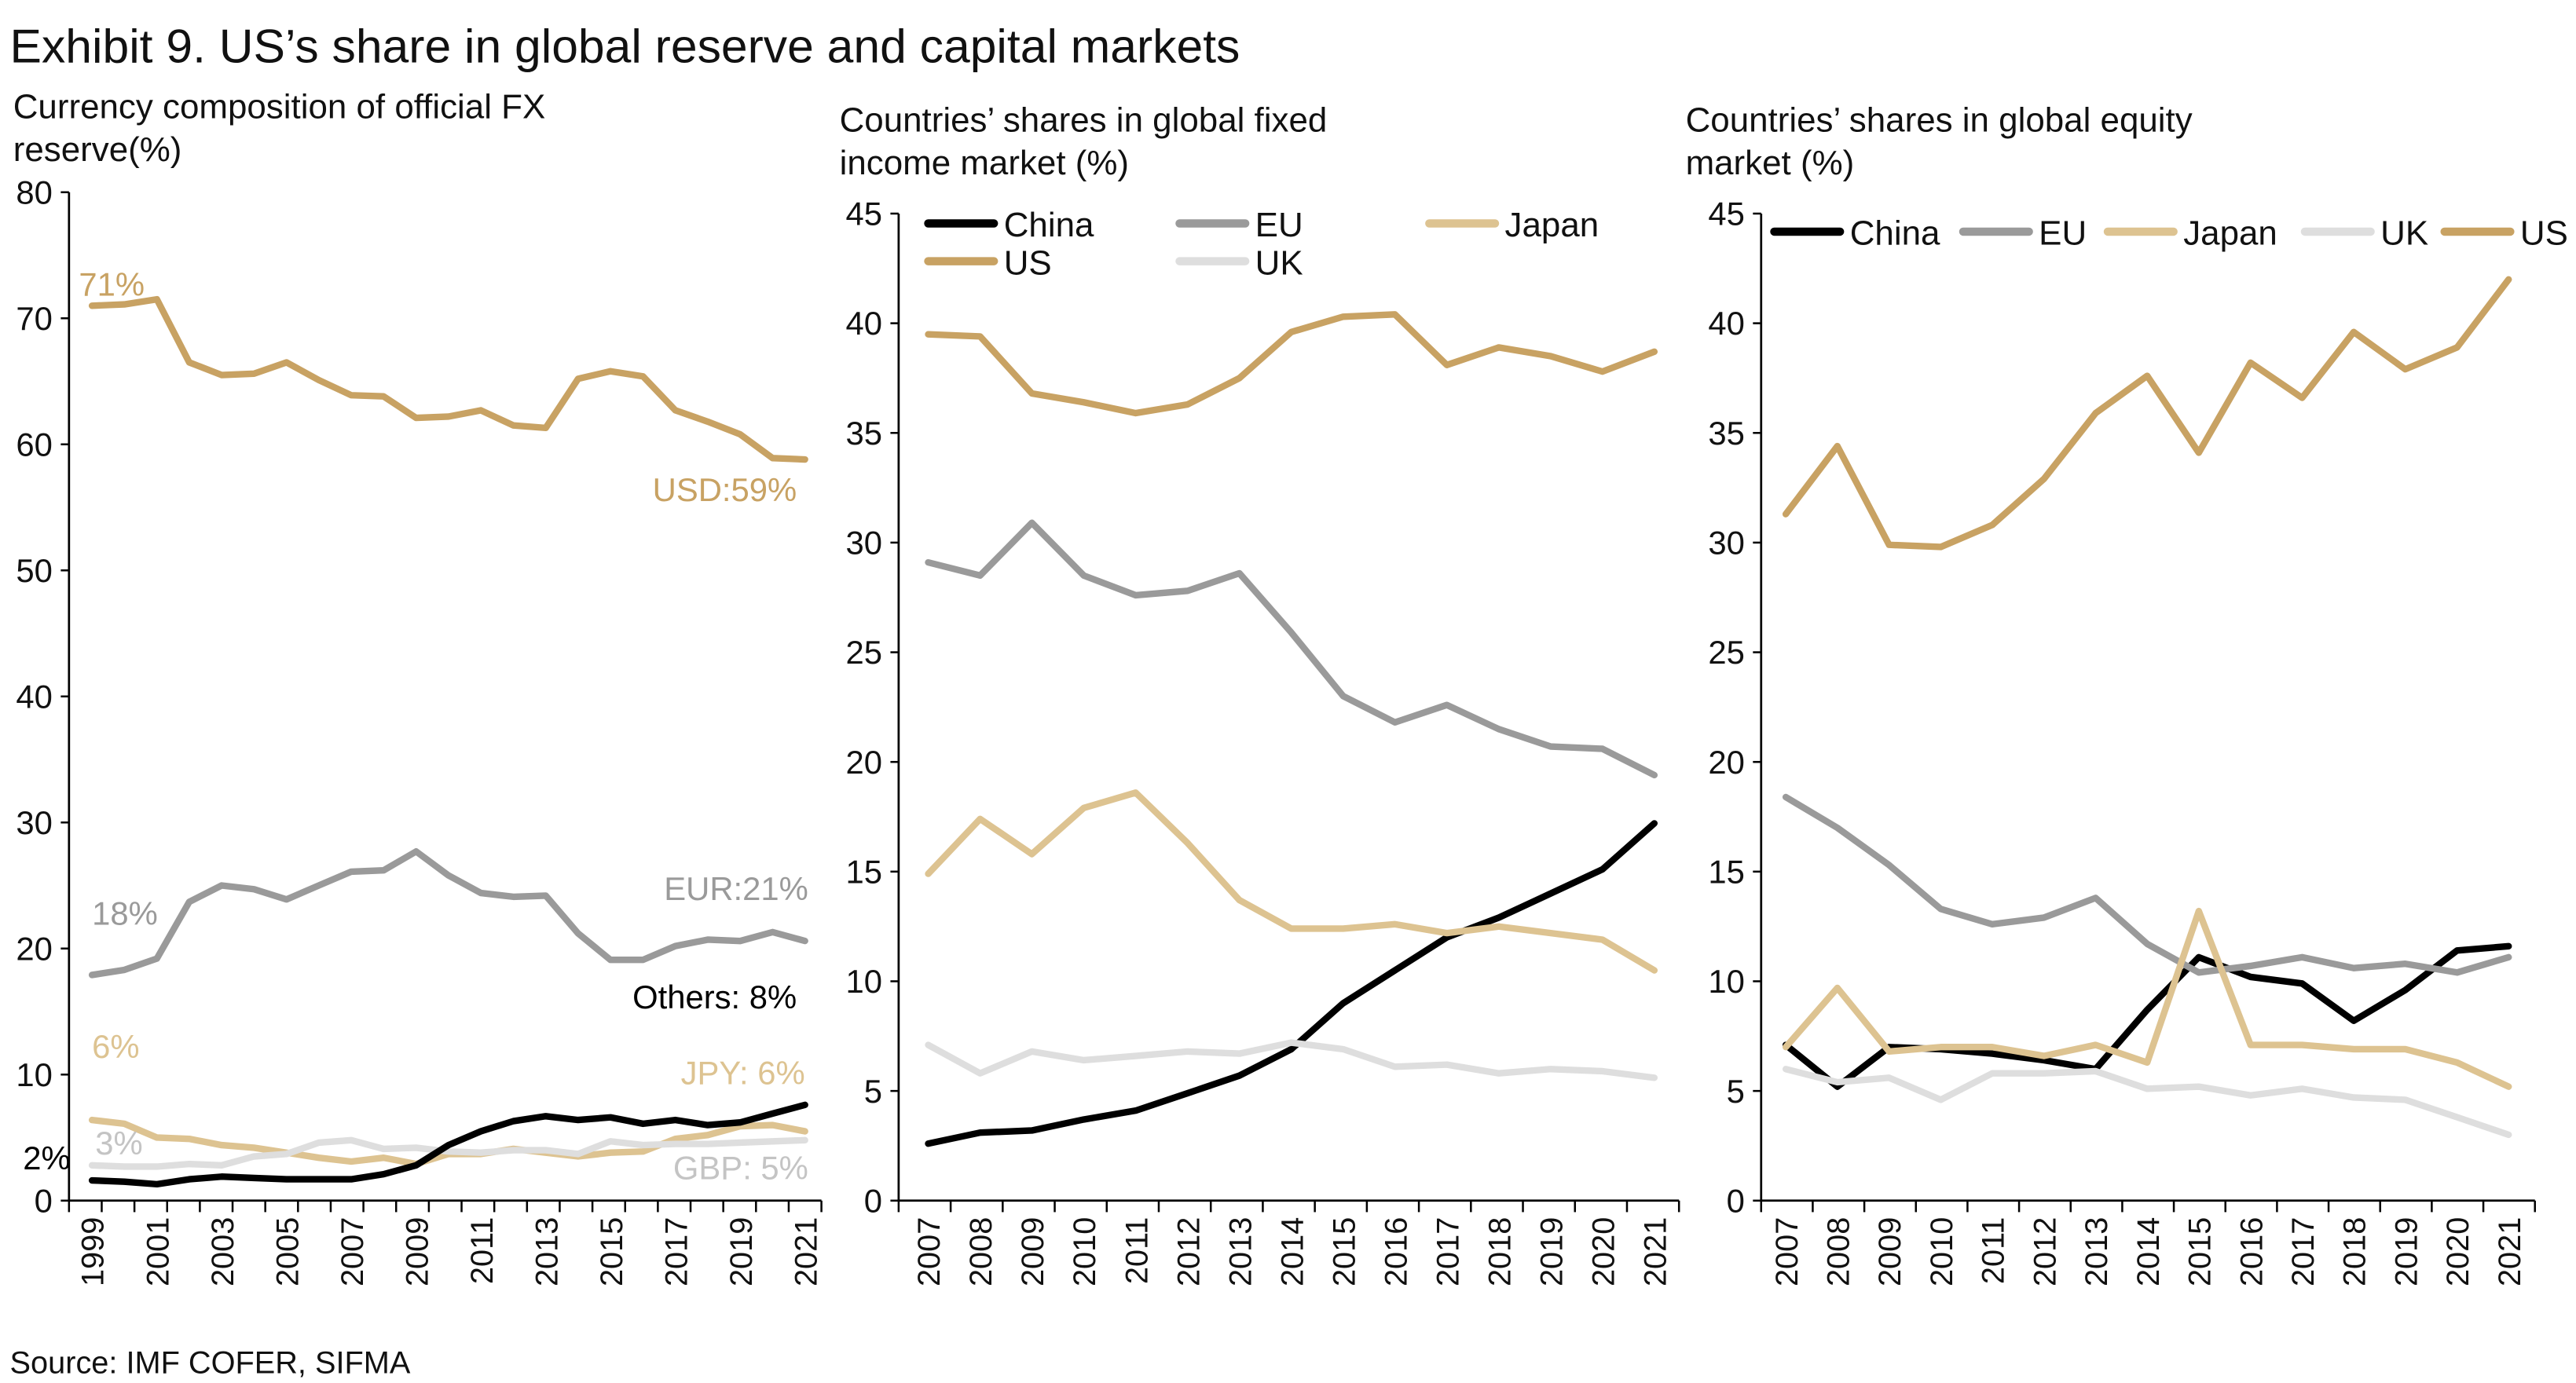 The image size is (2576, 1383). Describe the element at coordinates (97, 149) in the screenshot. I see `chart-title: reserve(%)` at that location.